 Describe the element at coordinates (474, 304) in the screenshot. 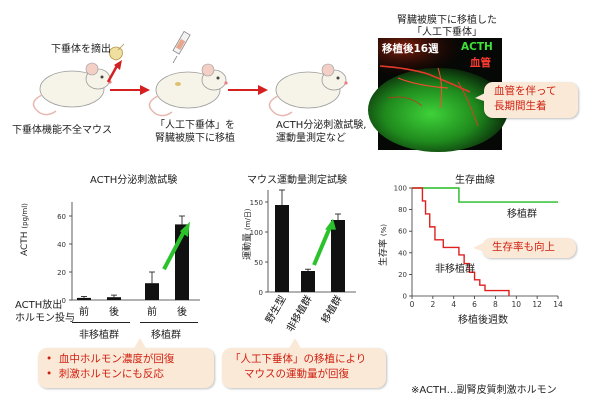

I see `survival-xtick-label: 6` at that location.